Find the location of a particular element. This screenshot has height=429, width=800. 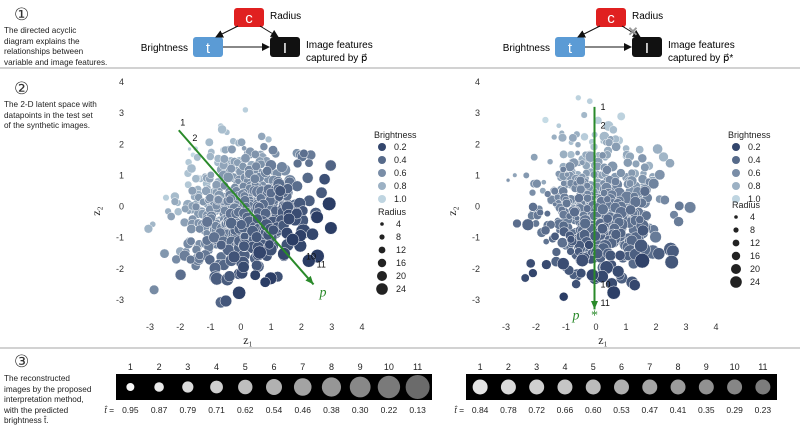

predicted-brightness: 0.54 is located at coordinates (274, 410).